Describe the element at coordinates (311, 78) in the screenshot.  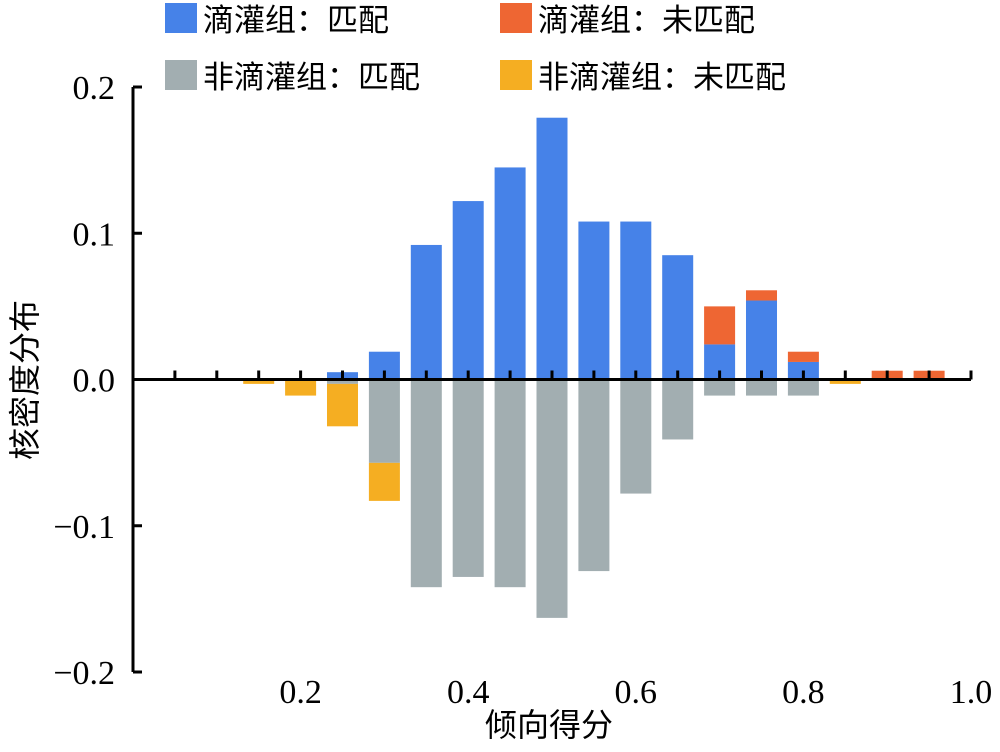
I see `legend-label-2: 非滴灌组：匹配` at that location.